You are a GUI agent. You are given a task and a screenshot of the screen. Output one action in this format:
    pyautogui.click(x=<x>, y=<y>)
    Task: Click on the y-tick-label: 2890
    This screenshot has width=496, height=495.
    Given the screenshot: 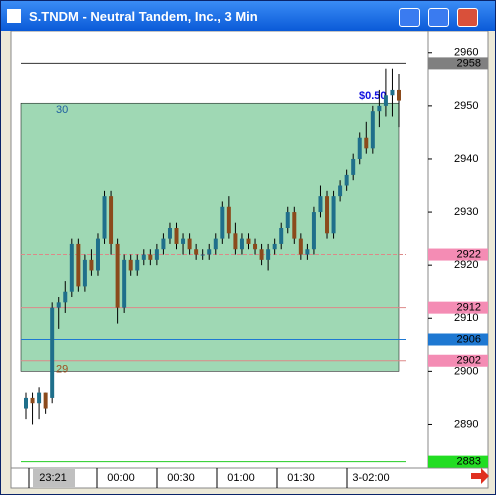 What is the action you would take?
    pyautogui.click(x=466, y=424)
    